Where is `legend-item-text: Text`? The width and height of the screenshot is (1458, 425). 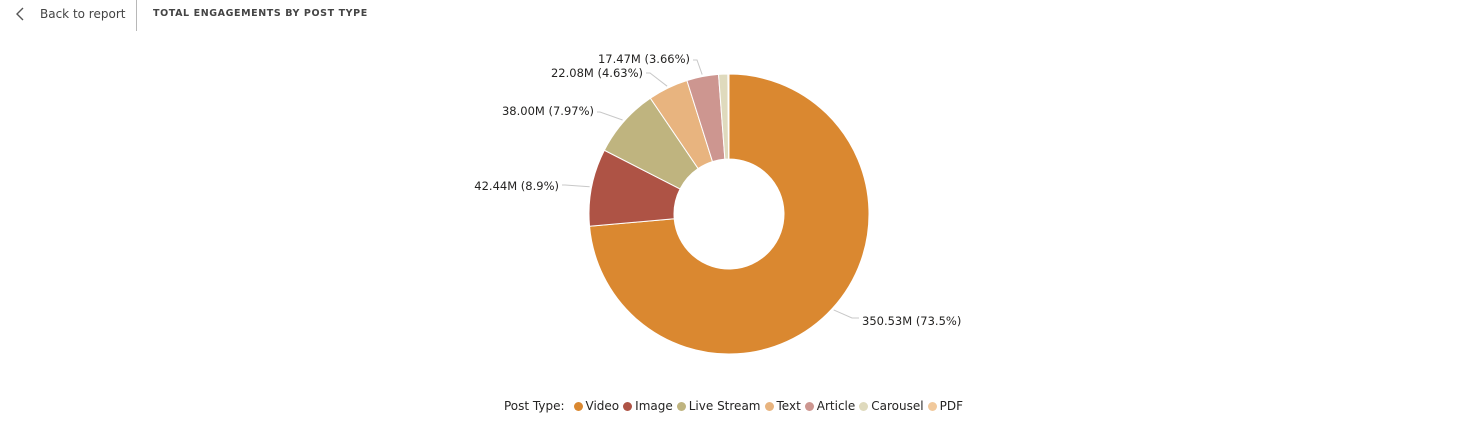
legend-item-text: Text is located at coordinates (782, 406).